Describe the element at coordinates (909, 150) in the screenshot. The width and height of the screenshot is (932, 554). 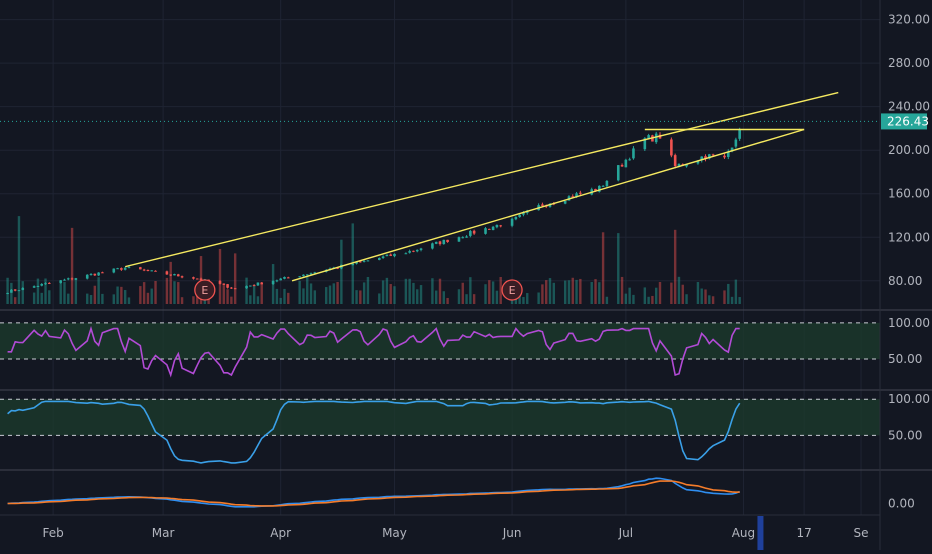
I see `price-tick-label: 200.00` at that location.